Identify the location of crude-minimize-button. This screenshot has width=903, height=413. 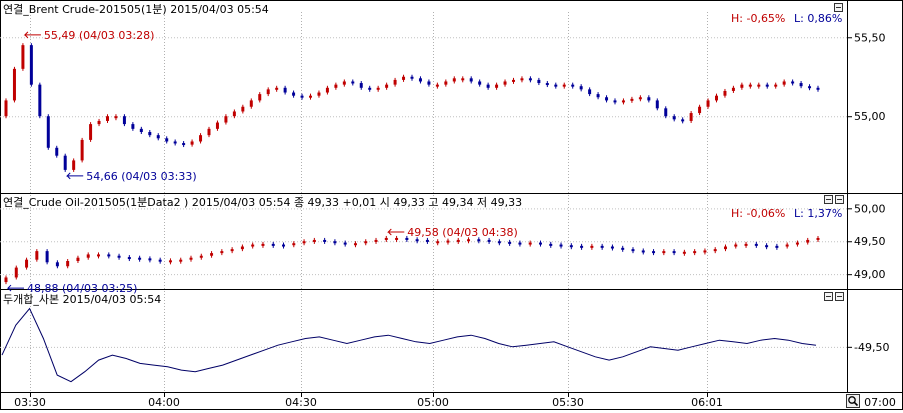
(828, 199).